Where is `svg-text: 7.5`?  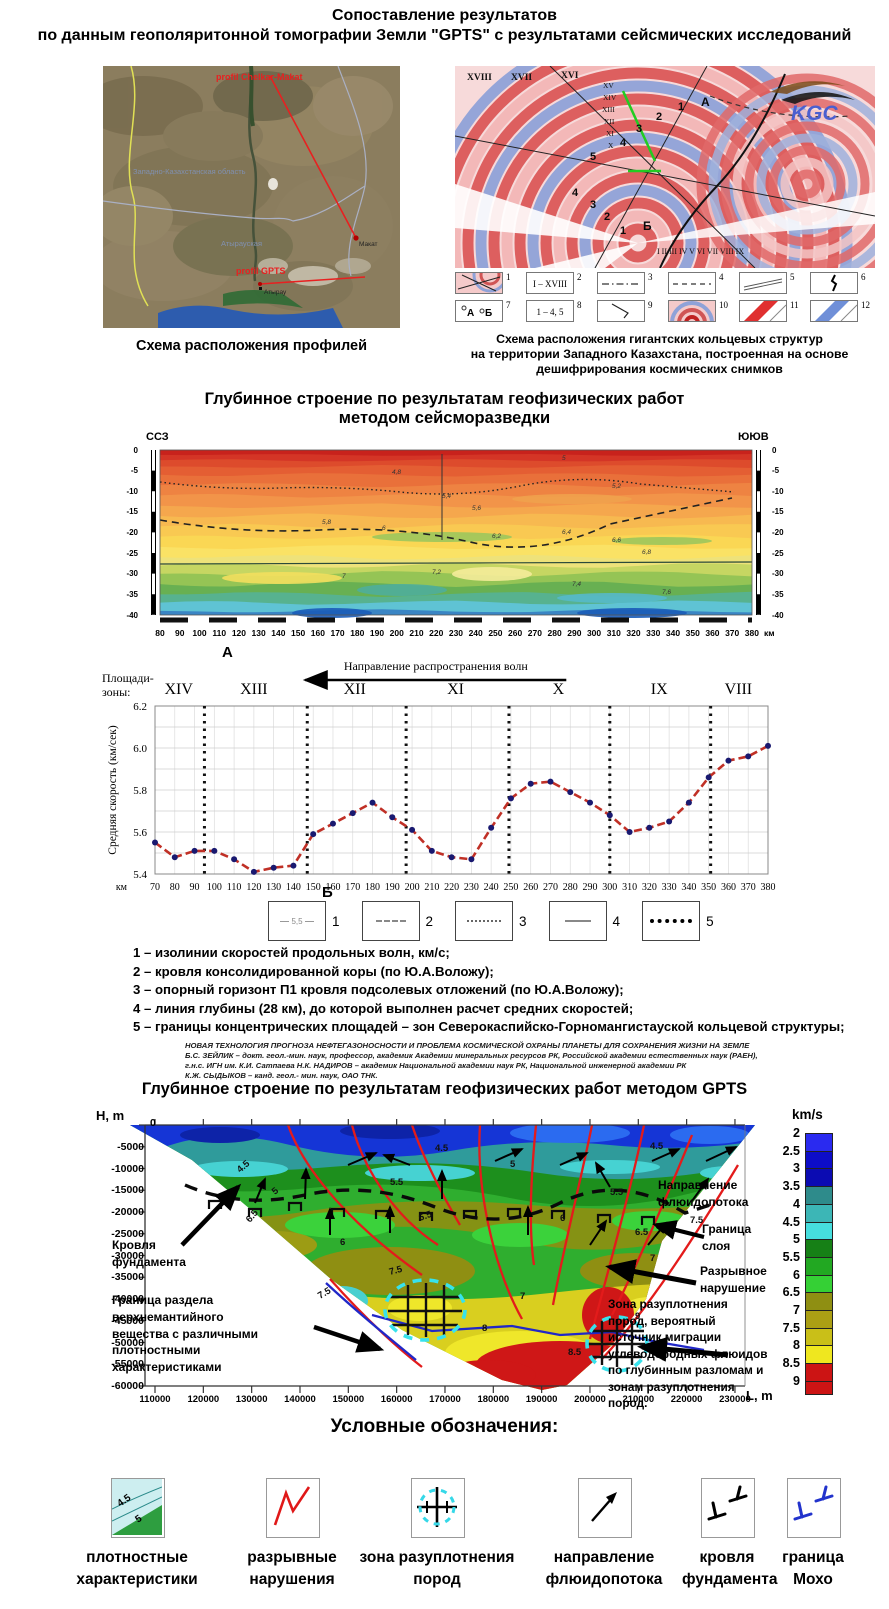
svg-text: 7.5 is located at coordinates (697, 1220).